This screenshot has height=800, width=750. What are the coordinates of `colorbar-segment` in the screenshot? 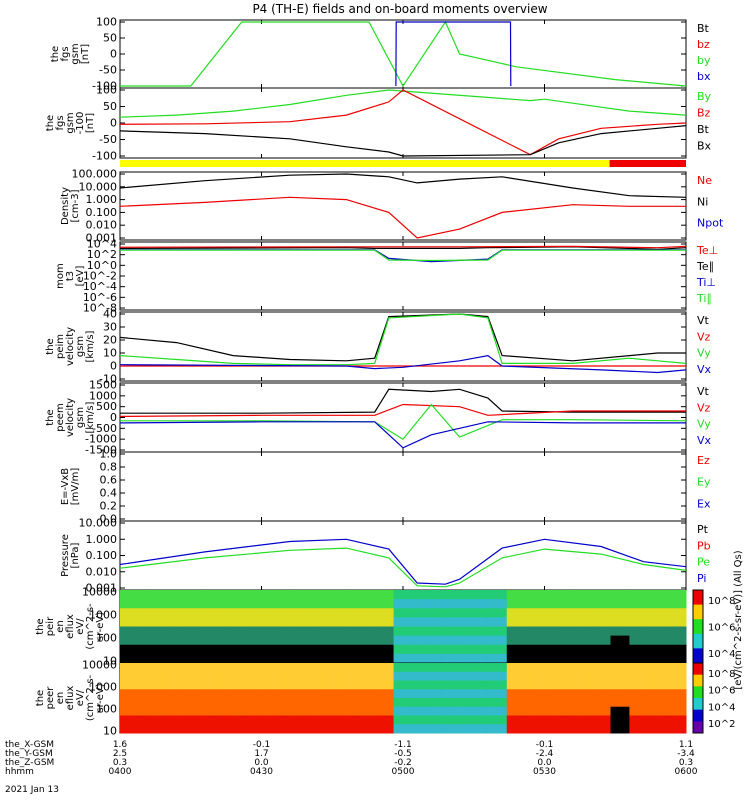 It's located at (698, 627).